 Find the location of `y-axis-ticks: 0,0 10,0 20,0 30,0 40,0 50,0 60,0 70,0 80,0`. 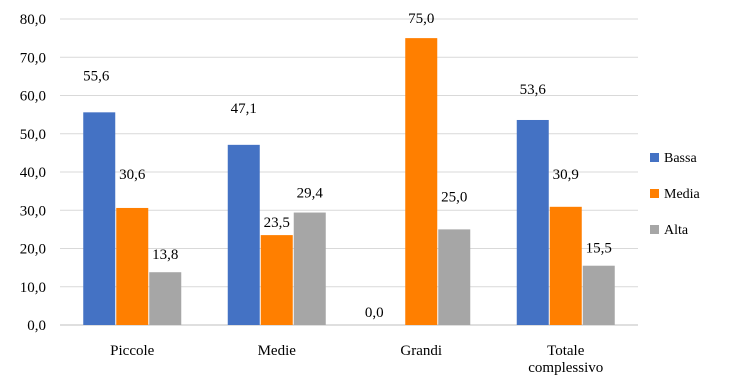

y-axis-ticks: 0,0 10,0 20,0 30,0 40,0 50,0 60,0 70,0 80,0 is located at coordinates (33, 173).